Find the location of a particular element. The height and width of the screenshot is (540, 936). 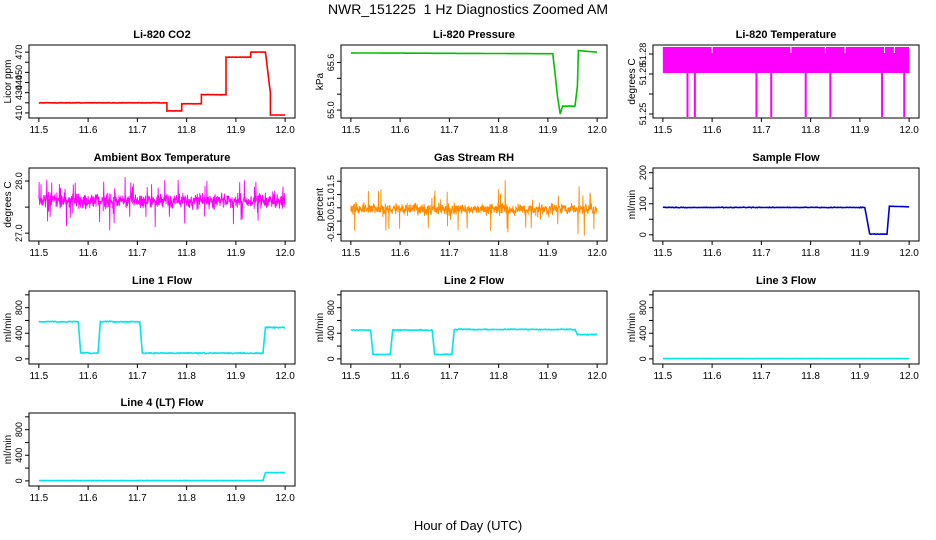

y-axis-label: percent is located at coordinates (320, 205).